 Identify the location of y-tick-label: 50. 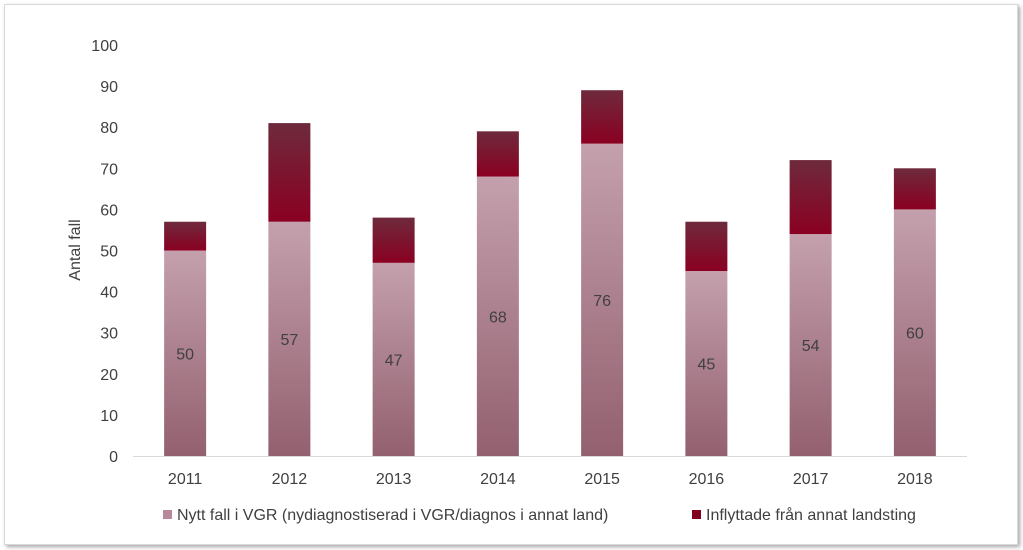
(109, 252).